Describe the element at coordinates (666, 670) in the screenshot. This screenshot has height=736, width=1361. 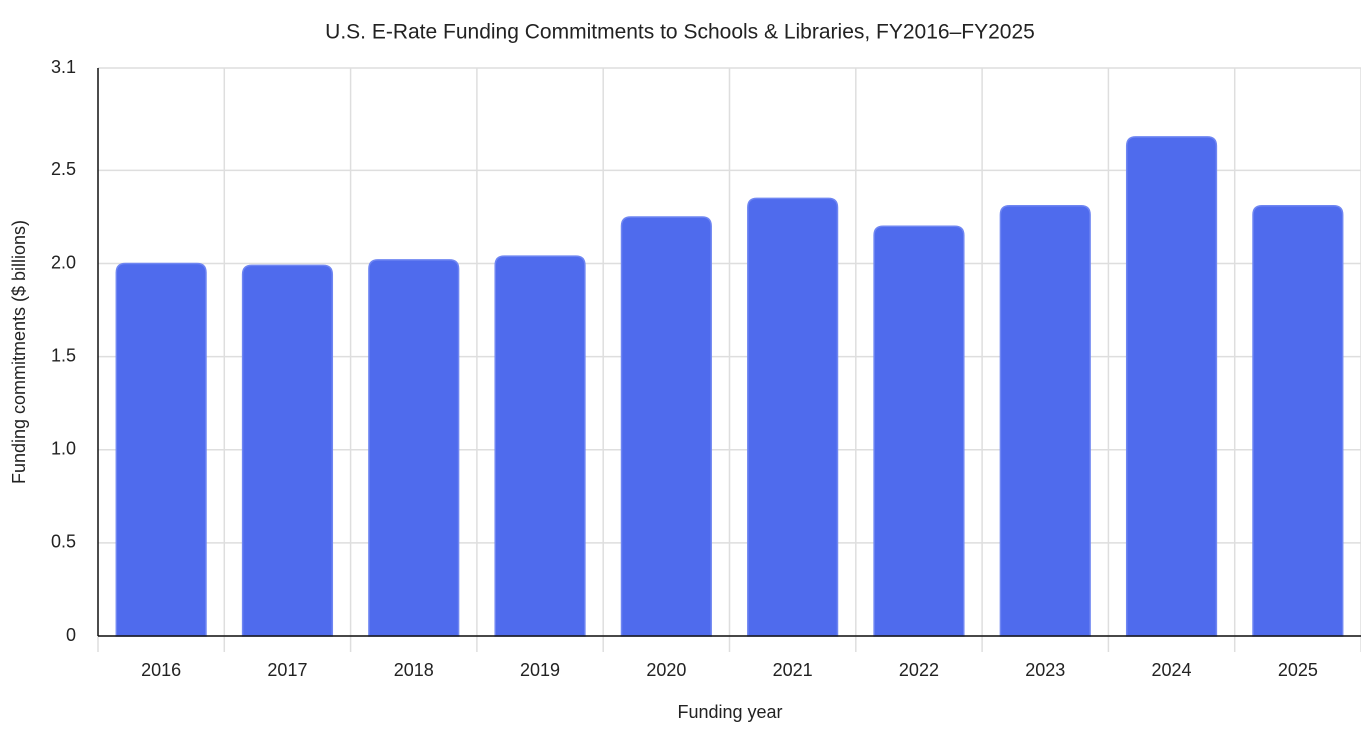
I see `x-tick-label: 2020` at that location.